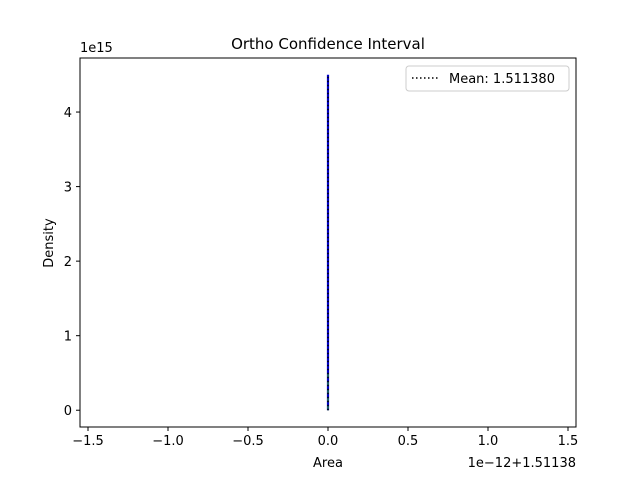  I want to click on x-tick-label: 1.5, so click(568, 441).